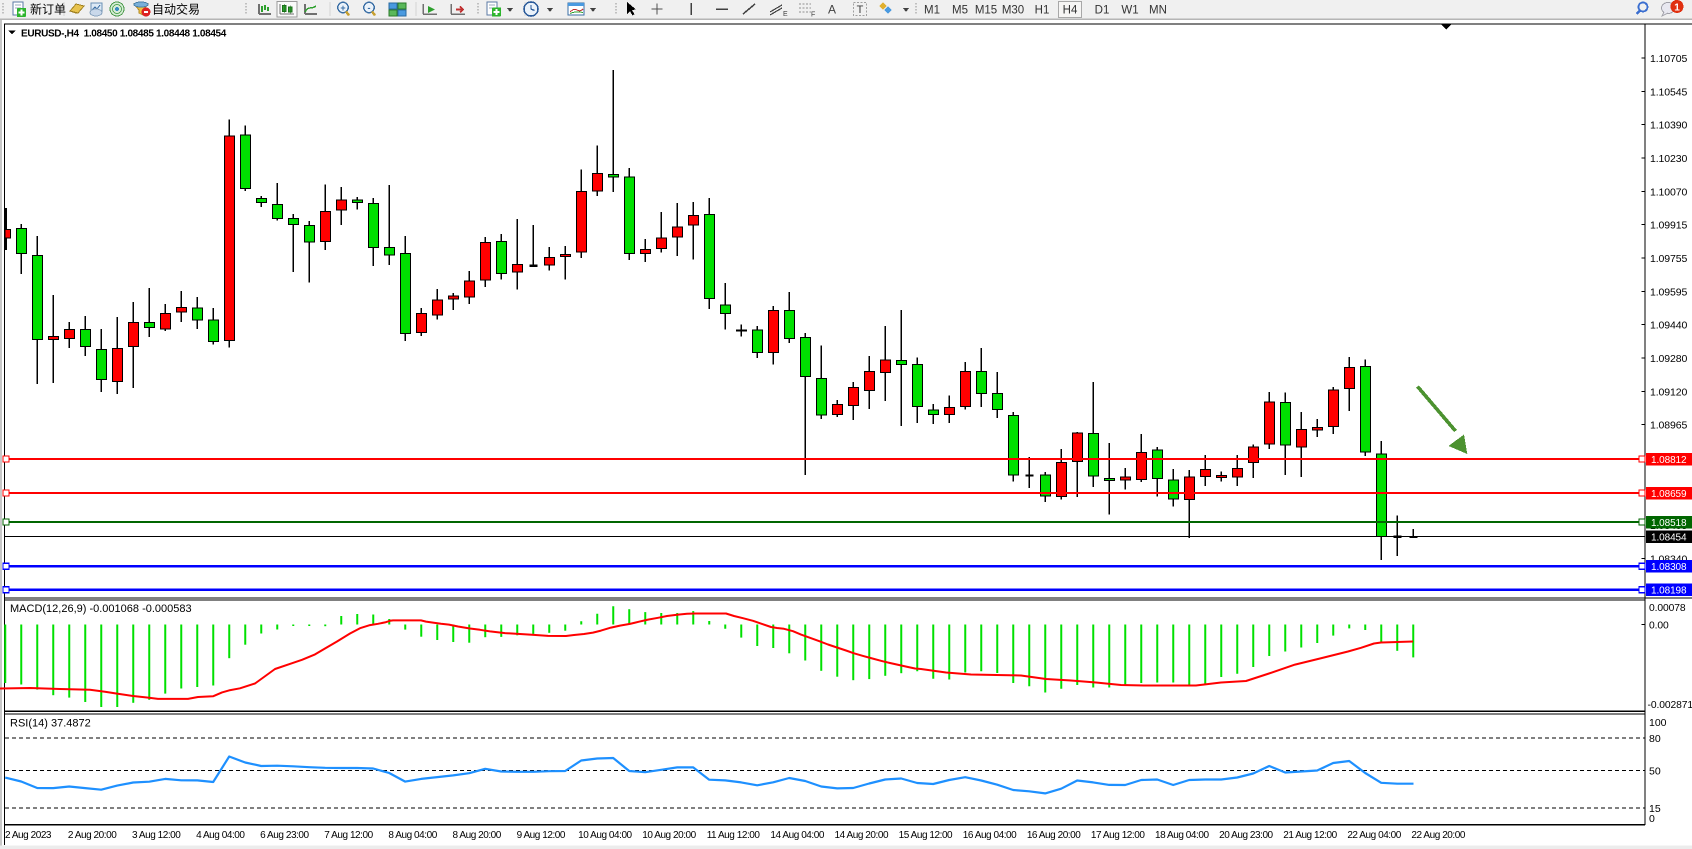 This screenshot has height=849, width=1692. Describe the element at coordinates (1669, 359) in the screenshot. I see `svg-text: 1.09280` at that location.